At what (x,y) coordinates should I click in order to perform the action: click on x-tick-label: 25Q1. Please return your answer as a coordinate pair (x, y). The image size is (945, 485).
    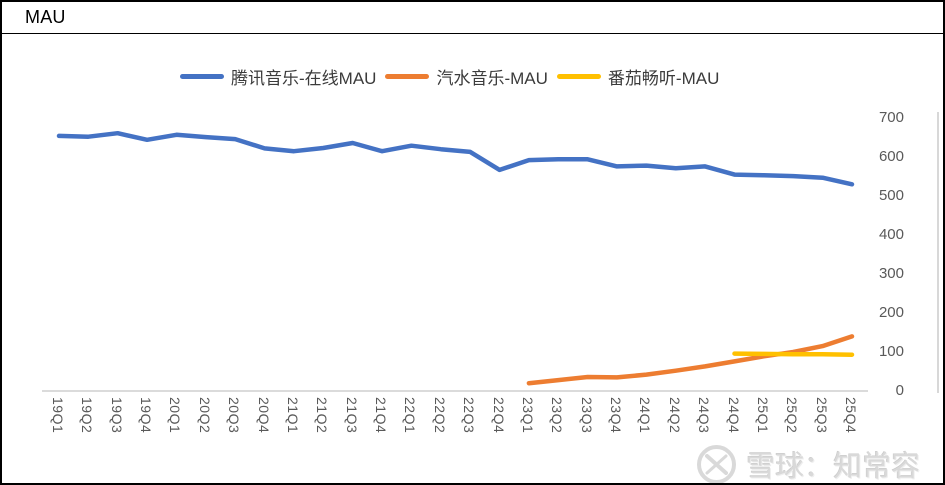
    Looking at the image, I should click on (762, 415).